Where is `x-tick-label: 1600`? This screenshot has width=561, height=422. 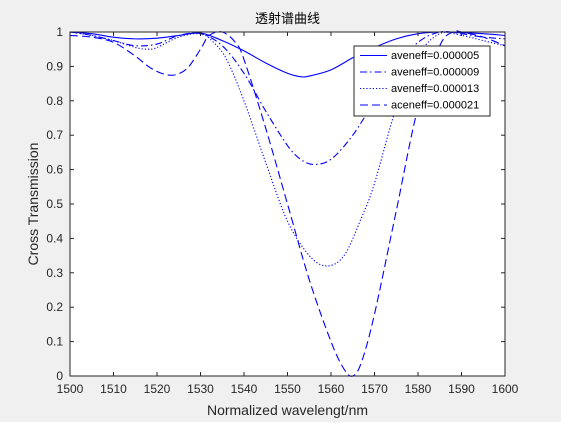
x-tick-label: 1600 is located at coordinates (505, 389).